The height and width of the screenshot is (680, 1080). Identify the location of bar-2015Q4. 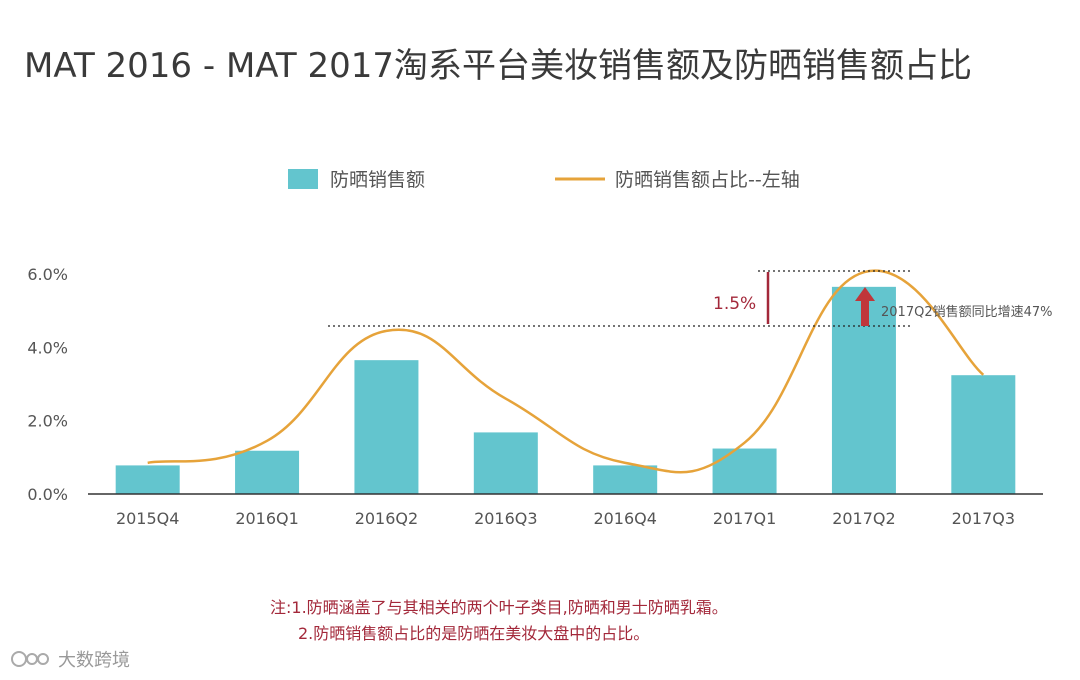
(147, 479).